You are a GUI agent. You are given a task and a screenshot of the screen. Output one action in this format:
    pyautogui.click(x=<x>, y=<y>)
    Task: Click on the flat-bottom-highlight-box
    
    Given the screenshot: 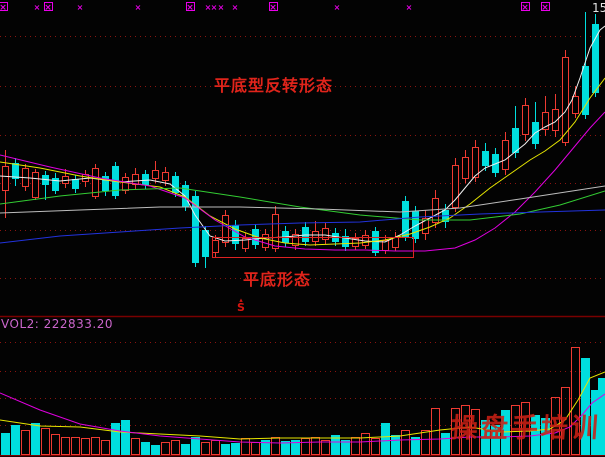 What is the action you would take?
    pyautogui.click(x=313, y=247)
    